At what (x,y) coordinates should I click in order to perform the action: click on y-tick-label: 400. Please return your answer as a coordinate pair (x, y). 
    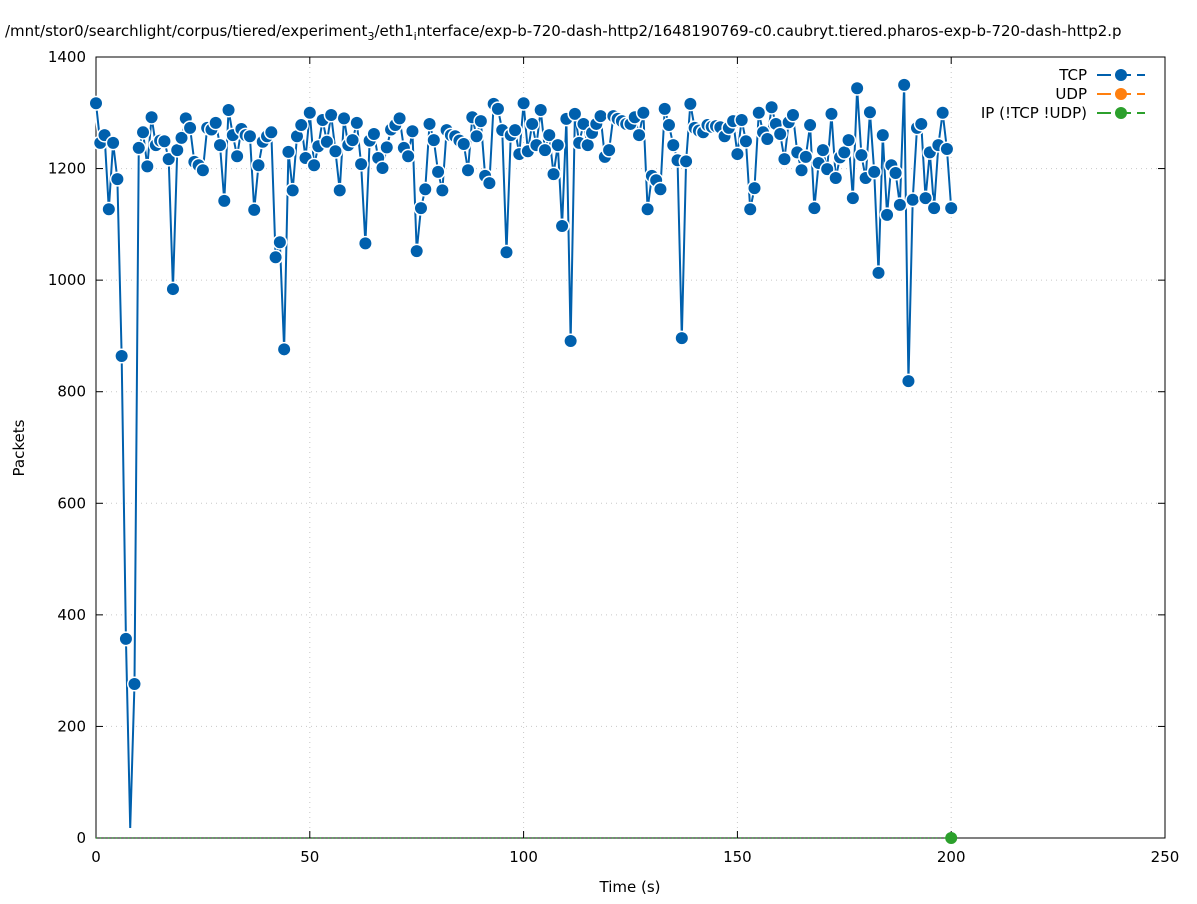
    Looking at the image, I should click on (71, 615).